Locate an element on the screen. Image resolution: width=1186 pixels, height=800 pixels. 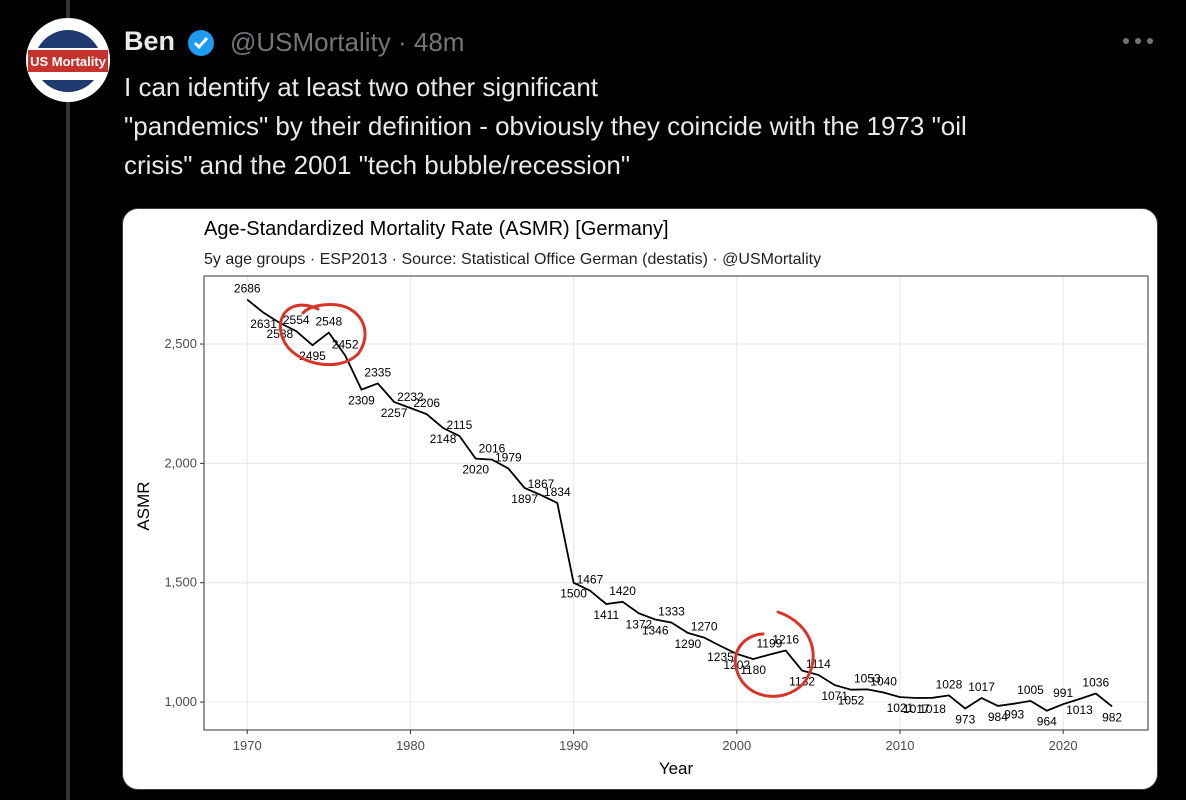
data-label: 2232 is located at coordinates (410, 397).